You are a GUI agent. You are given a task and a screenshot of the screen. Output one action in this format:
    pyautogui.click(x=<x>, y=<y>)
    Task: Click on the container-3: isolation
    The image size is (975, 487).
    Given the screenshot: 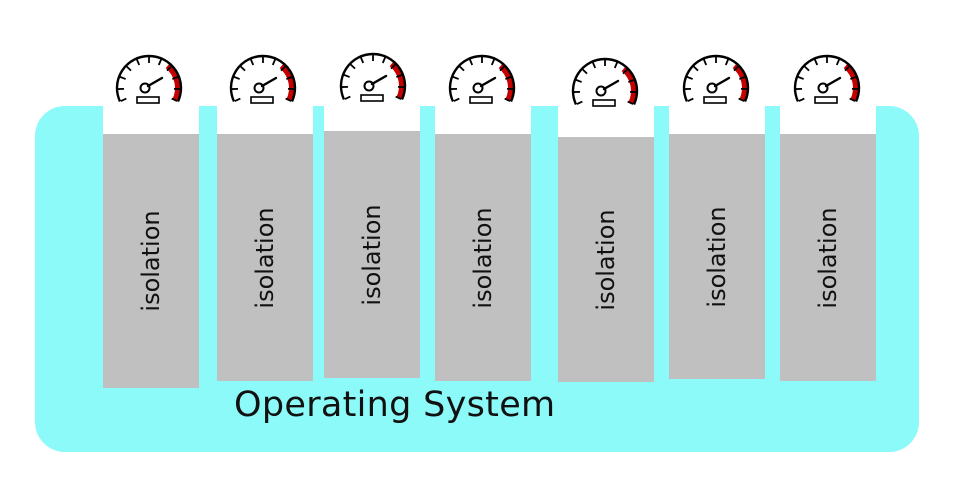 What is the action you would take?
    pyautogui.click(x=372, y=238)
    